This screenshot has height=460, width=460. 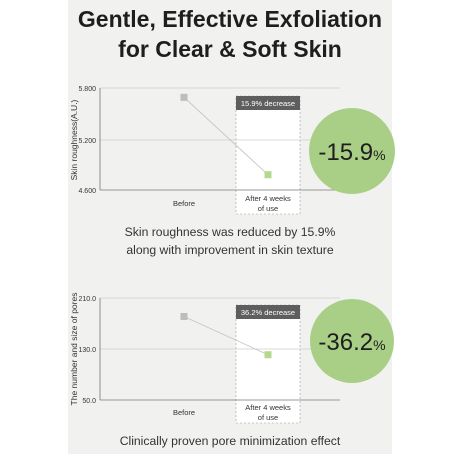 I want to click on y-axis-label: Skin roughness(A.U.), so click(x=74, y=139).